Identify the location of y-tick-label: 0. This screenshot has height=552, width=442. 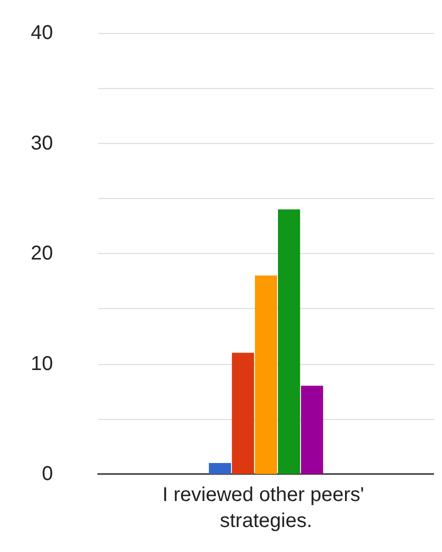
(47, 474).